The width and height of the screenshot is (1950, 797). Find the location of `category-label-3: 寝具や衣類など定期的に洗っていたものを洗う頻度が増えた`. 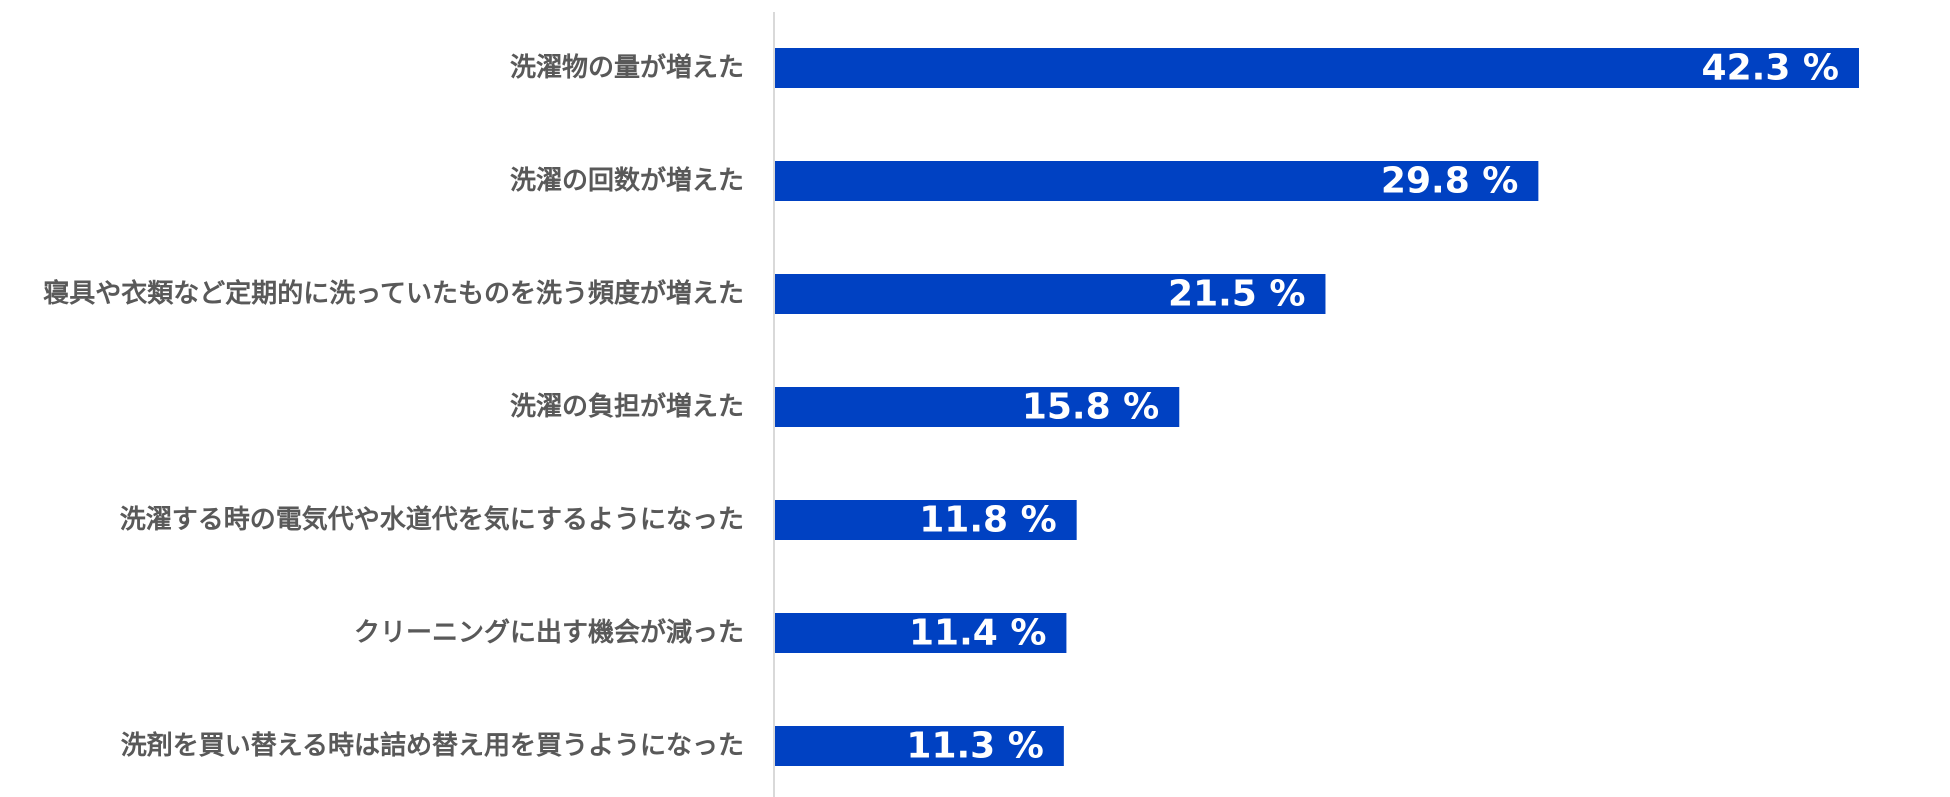

category-label-3: 寝具や衣類など定期的に洗っていたものを洗う頻度が増えた is located at coordinates (393, 293).